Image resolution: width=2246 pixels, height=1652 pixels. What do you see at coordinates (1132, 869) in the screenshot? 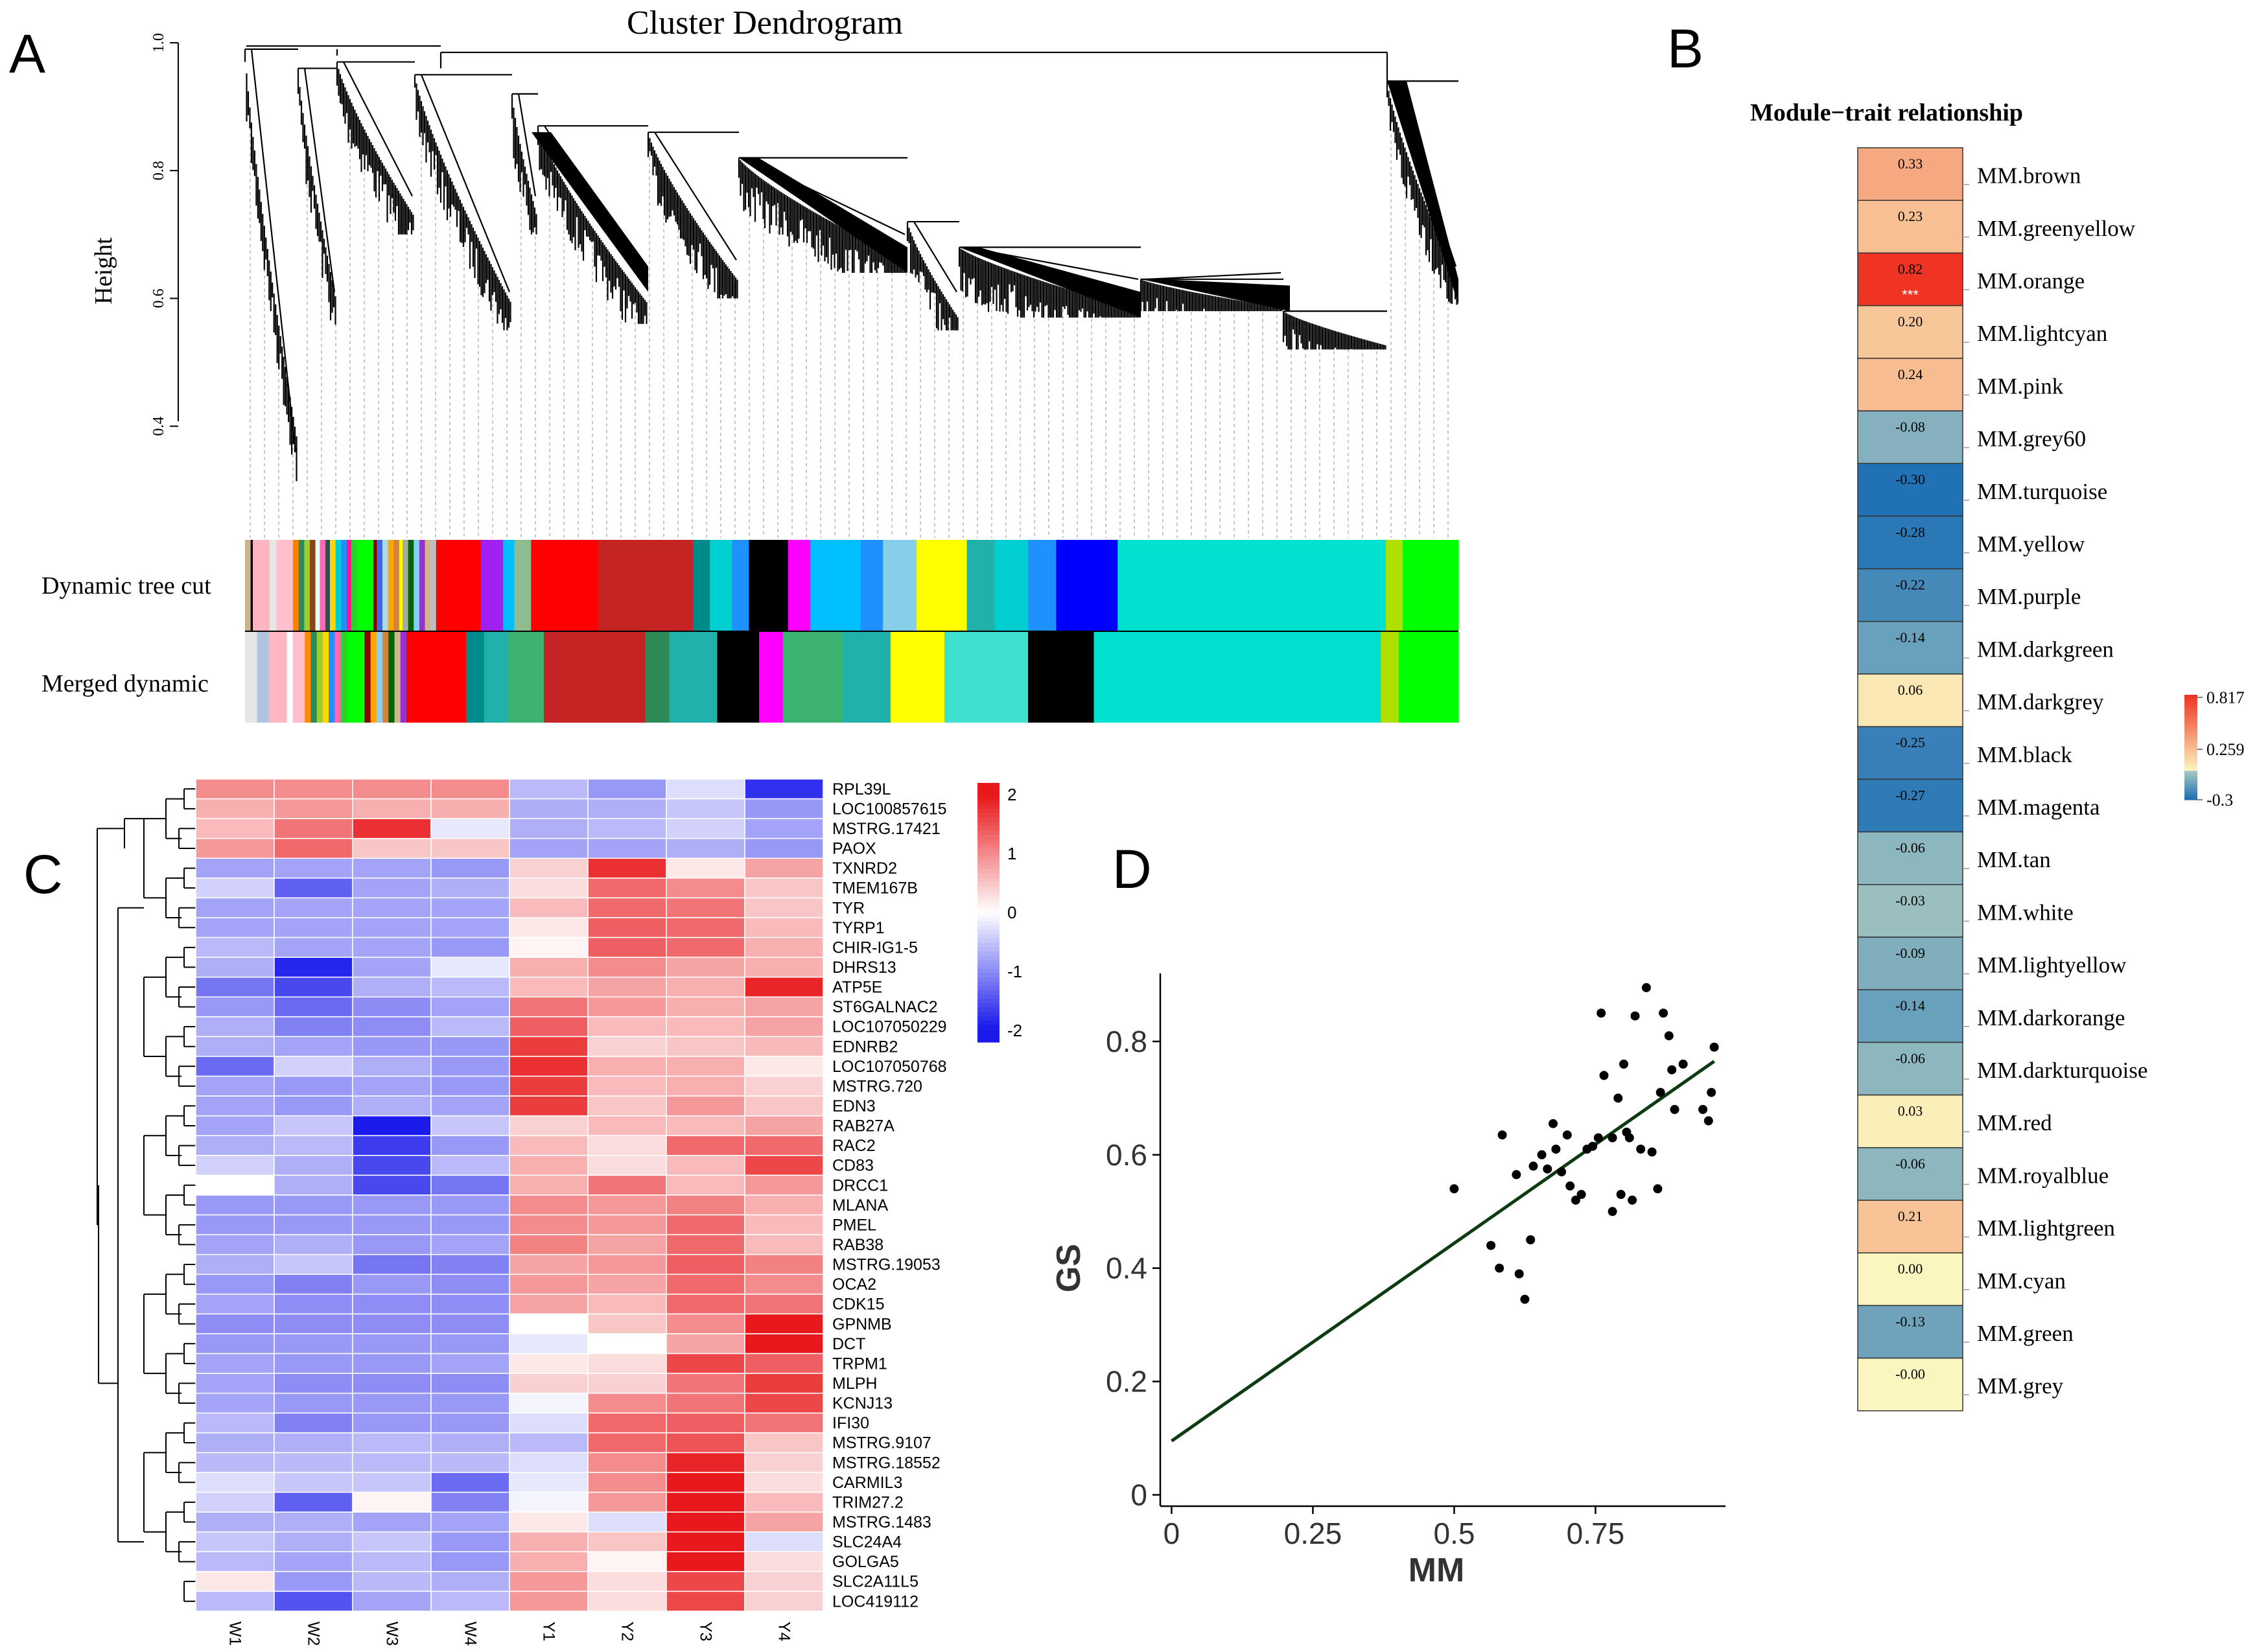
I see `panel-d-letter: D` at bounding box center [1132, 869].